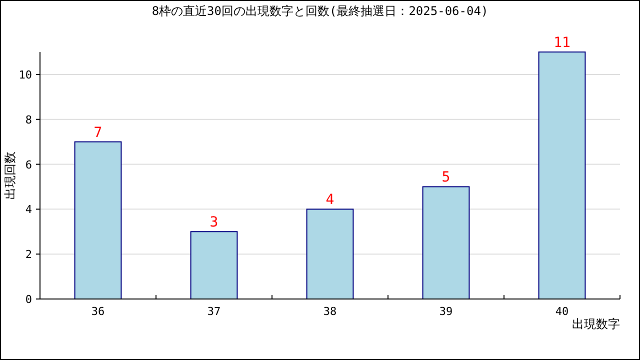  I want to click on y-axis-title: 出現回数, so click(10, 176).